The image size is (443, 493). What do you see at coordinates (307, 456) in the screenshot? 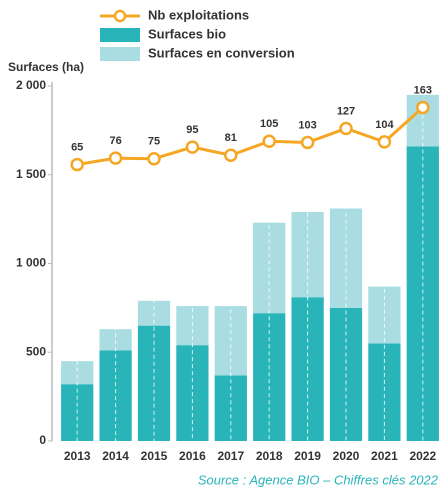
I see `x-tick-label: 2019` at bounding box center [307, 456].